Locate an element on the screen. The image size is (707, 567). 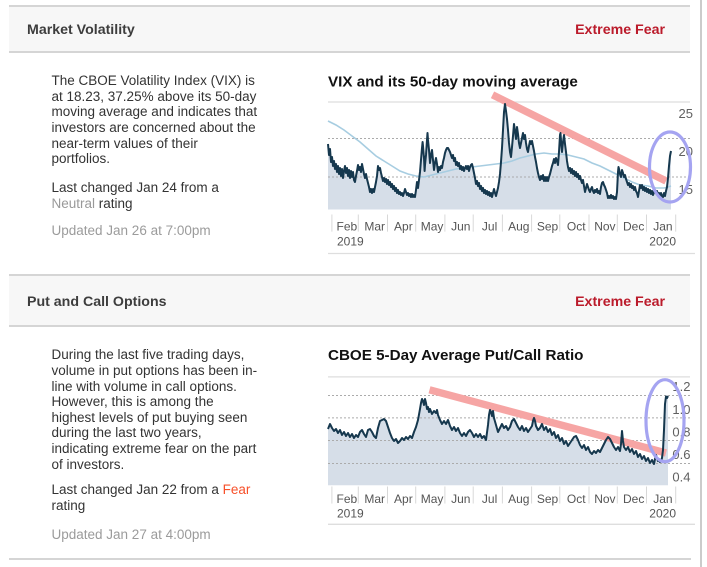
svg-text: 1.0 is located at coordinates (681, 409).